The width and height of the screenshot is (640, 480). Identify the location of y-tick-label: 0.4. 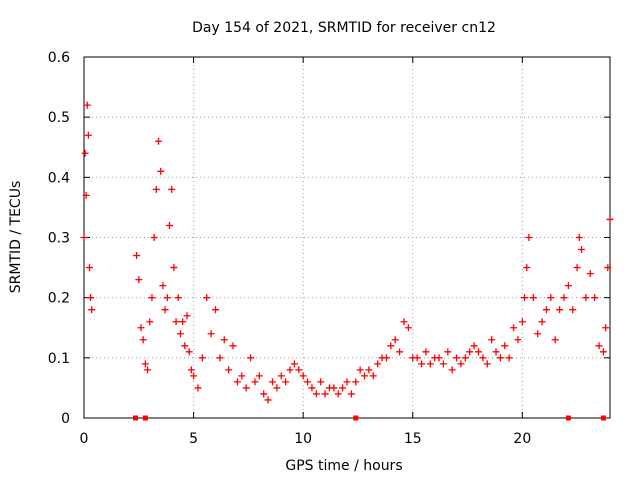
(59, 178).